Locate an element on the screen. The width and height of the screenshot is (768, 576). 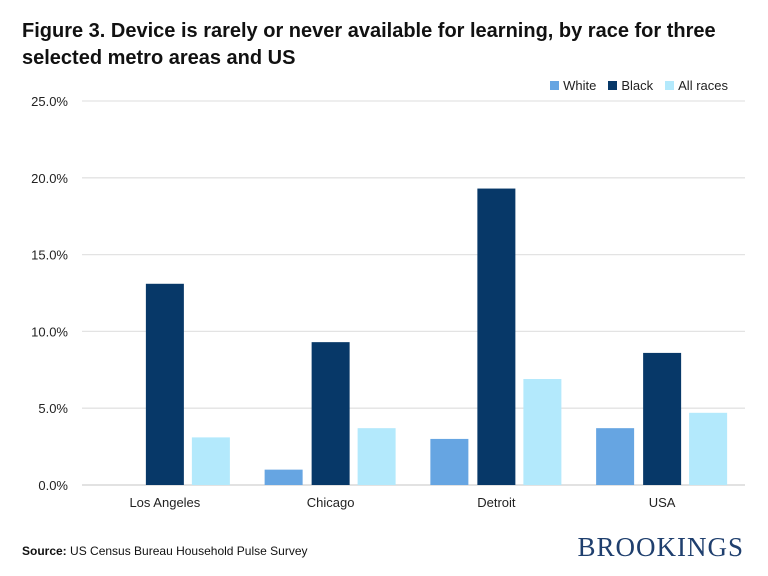
brookings-logo: BROOKINGS is located at coordinates (660, 547).